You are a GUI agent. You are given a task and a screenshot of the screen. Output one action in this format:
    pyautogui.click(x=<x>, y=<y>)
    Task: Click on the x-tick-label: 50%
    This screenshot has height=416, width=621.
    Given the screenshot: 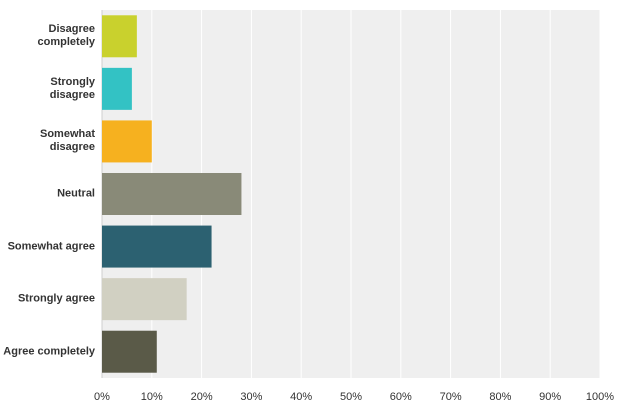 What is the action you would take?
    pyautogui.click(x=351, y=397)
    